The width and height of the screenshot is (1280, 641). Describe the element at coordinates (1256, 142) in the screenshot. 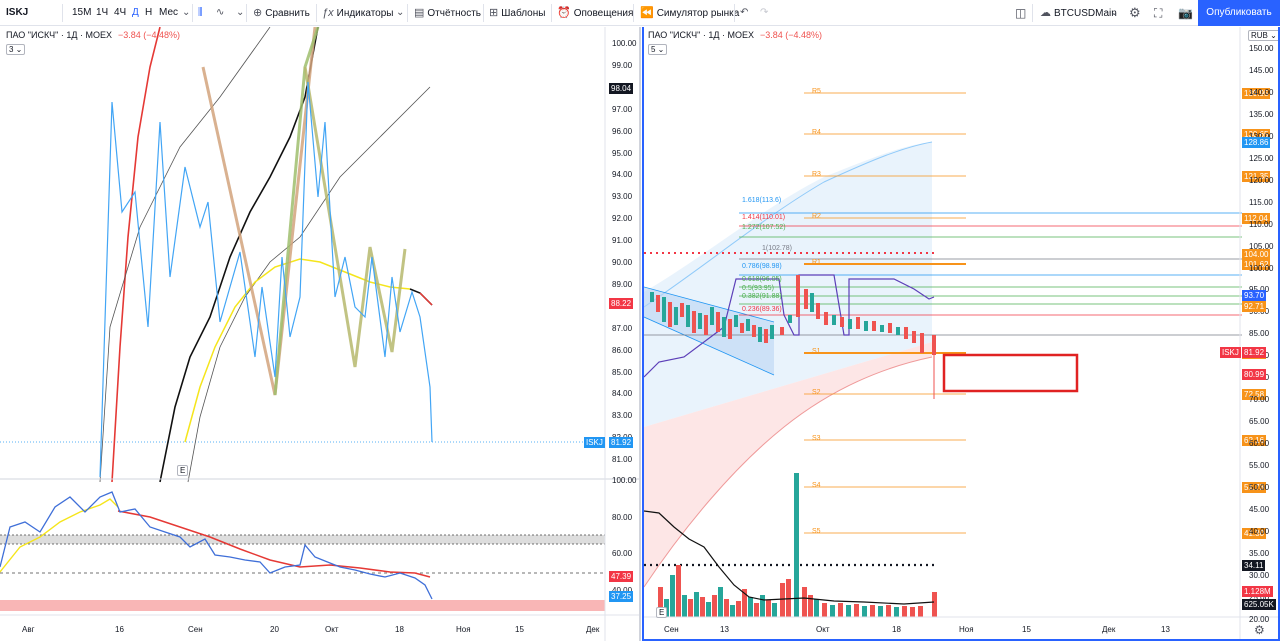

I see `right-price-label-128: 128.86` at that location.